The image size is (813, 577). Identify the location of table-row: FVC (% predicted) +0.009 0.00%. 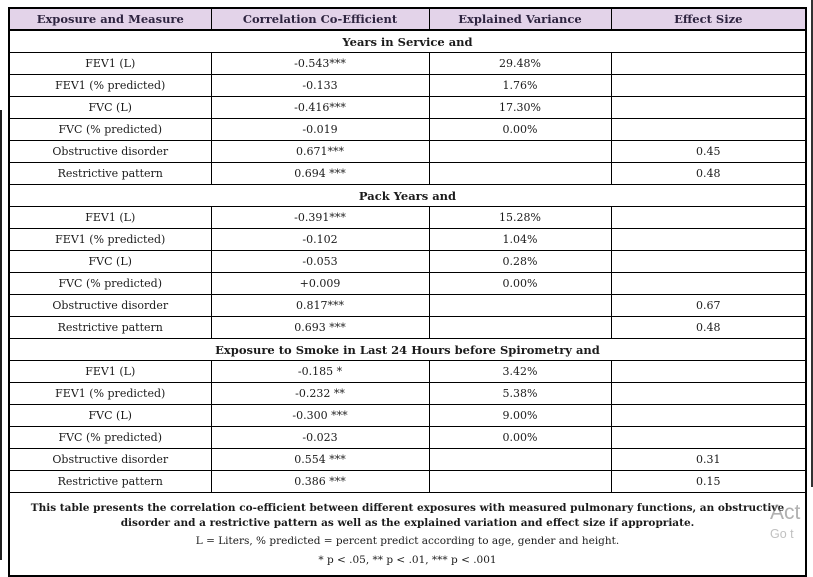
(407, 283).